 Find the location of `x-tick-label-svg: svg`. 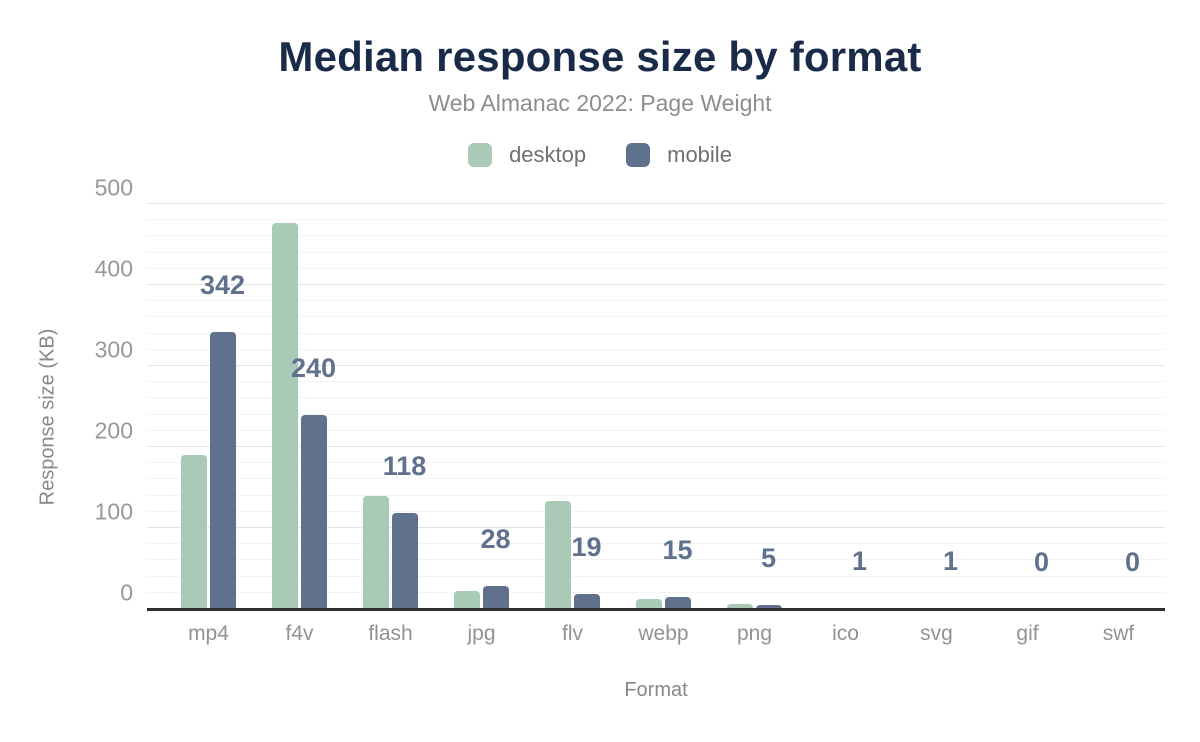

x-tick-label-svg: svg is located at coordinates (936, 633).